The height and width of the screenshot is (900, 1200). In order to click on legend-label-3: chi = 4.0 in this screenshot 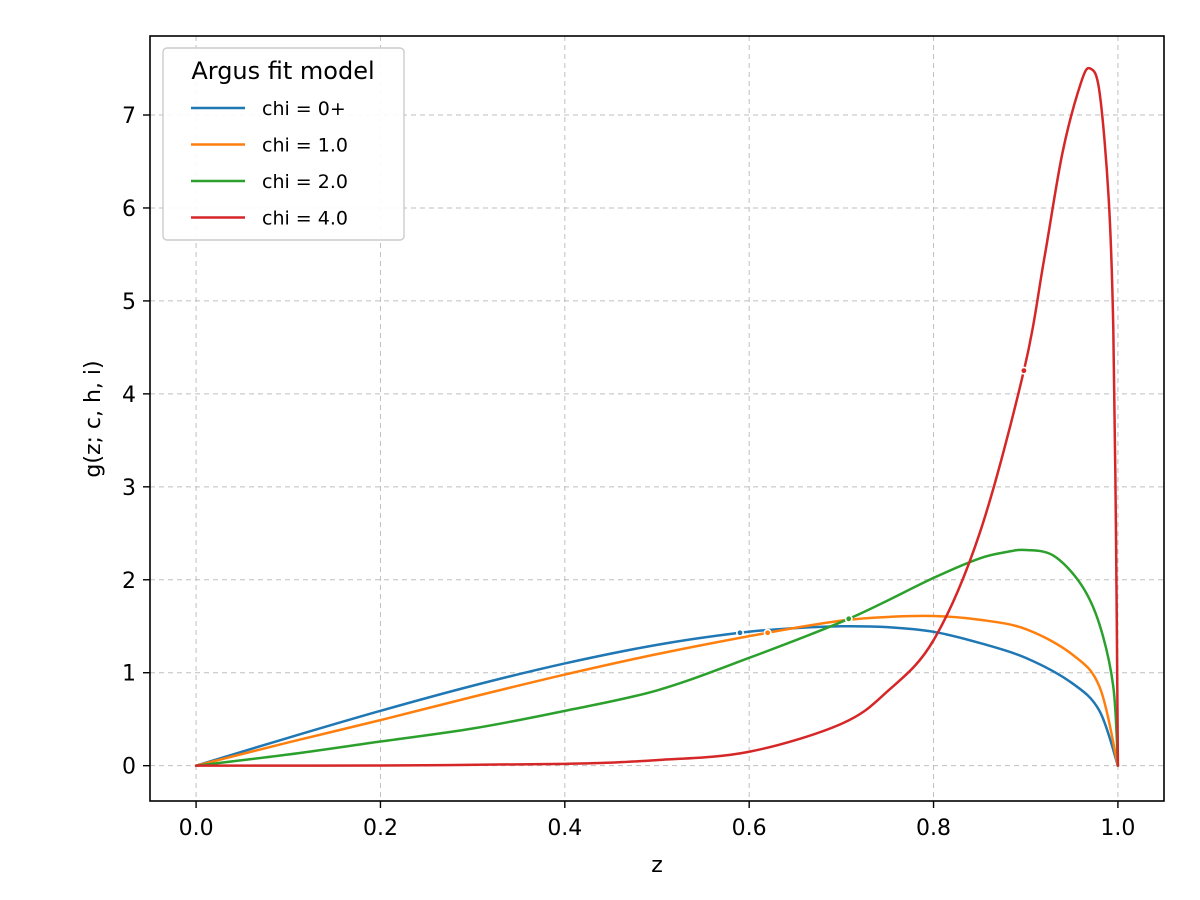, I will do `click(305, 219)`.